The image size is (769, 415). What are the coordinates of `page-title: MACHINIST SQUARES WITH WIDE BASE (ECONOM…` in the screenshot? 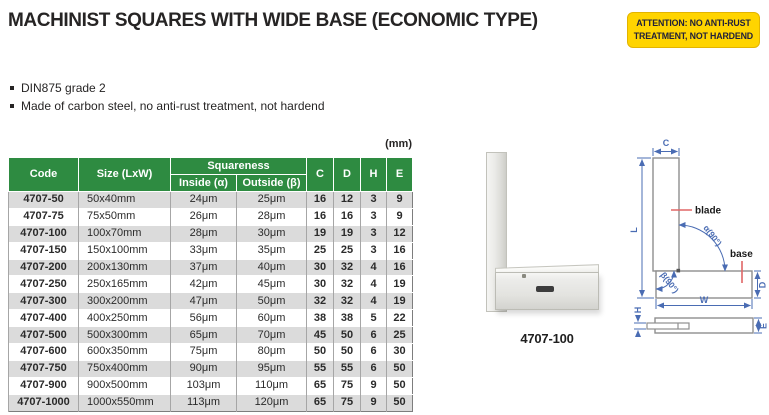 It's located at (273, 20).